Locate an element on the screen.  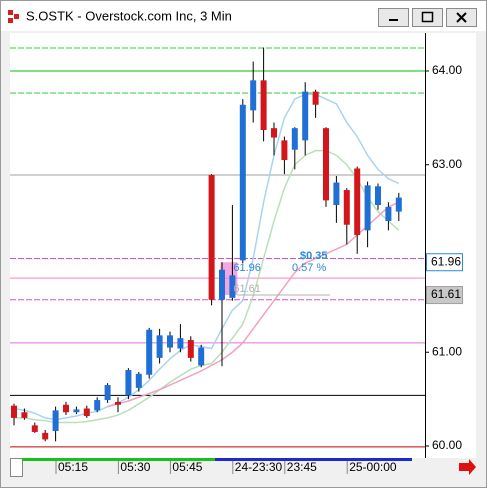
measure-change: $0.35 is located at coordinates (314, 256).